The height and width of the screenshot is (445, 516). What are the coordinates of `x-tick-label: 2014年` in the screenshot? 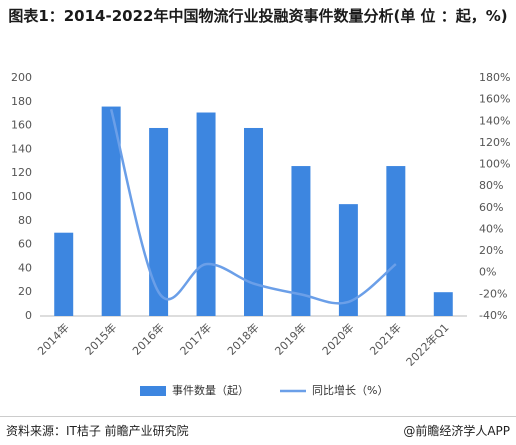 It's located at (52, 338).